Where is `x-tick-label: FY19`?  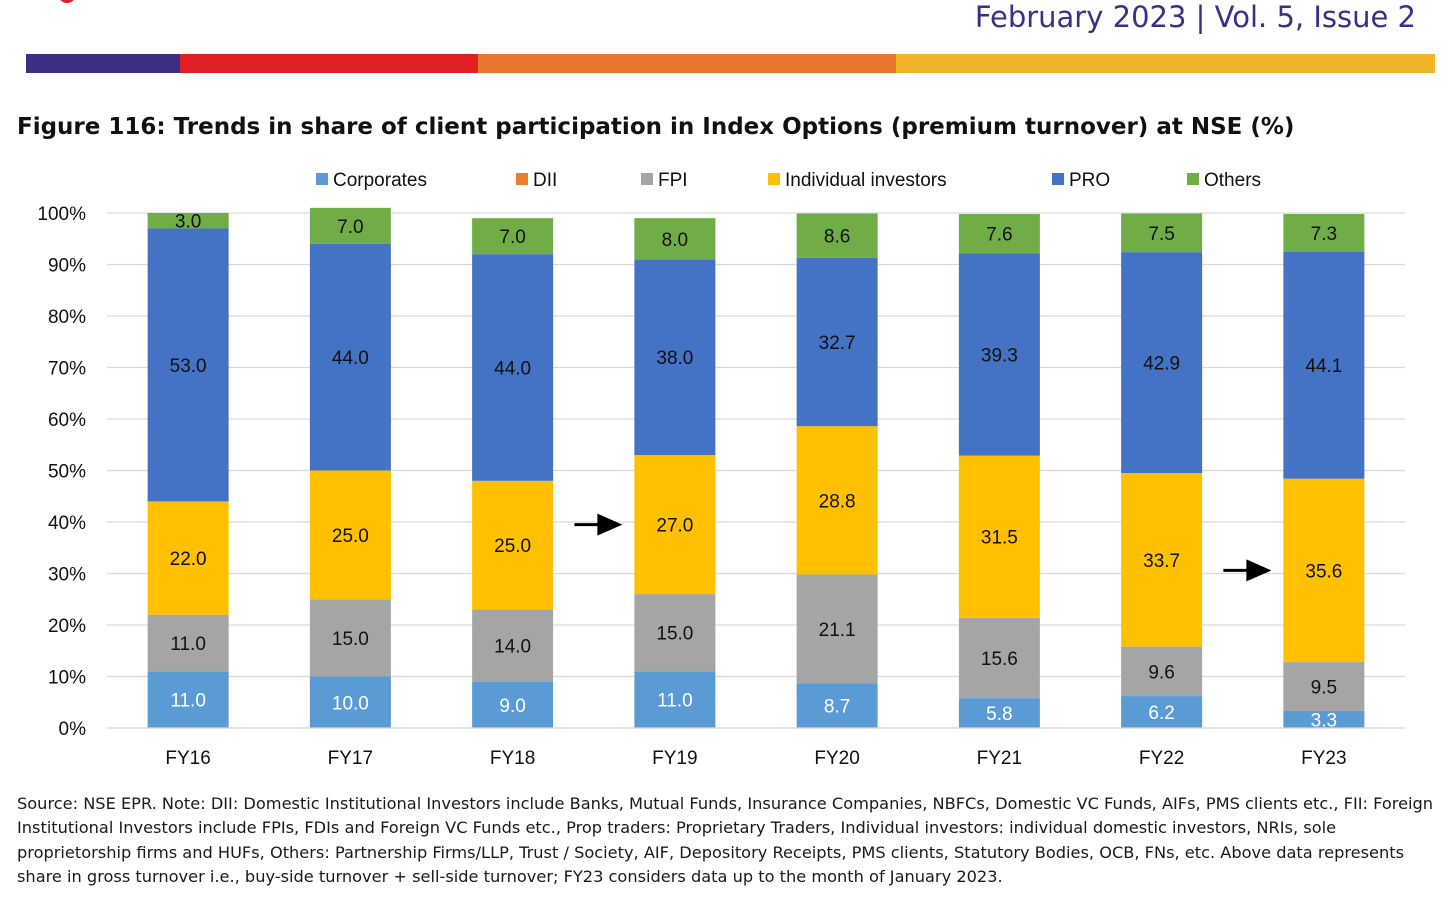 x-tick-label: FY19 is located at coordinates (674, 758).